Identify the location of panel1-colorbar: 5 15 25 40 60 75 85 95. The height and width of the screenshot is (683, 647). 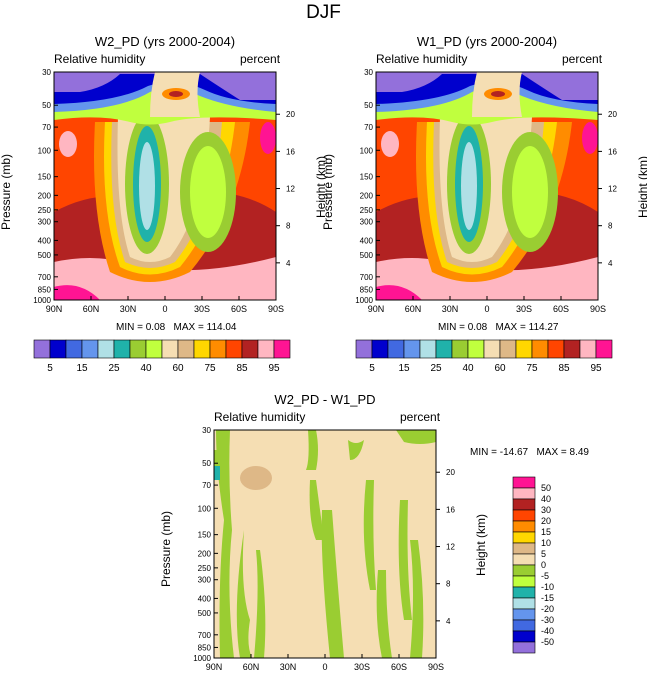
(162, 356).